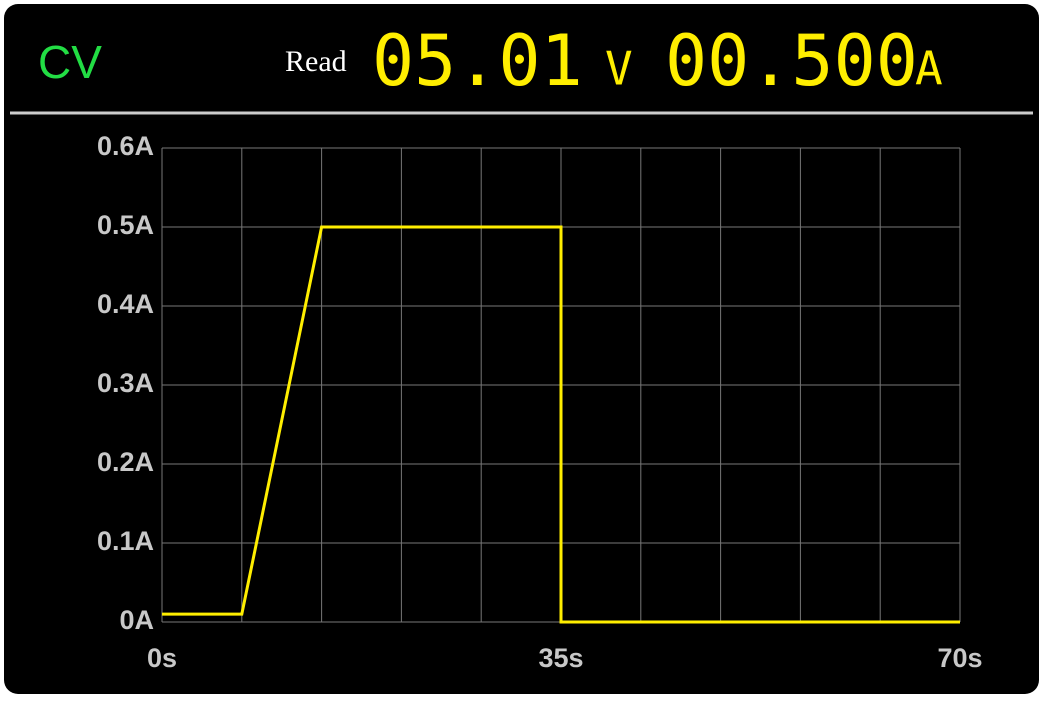  Describe the element at coordinates (125, 304) in the screenshot. I see `y-tick-label: 0.4A` at that location.